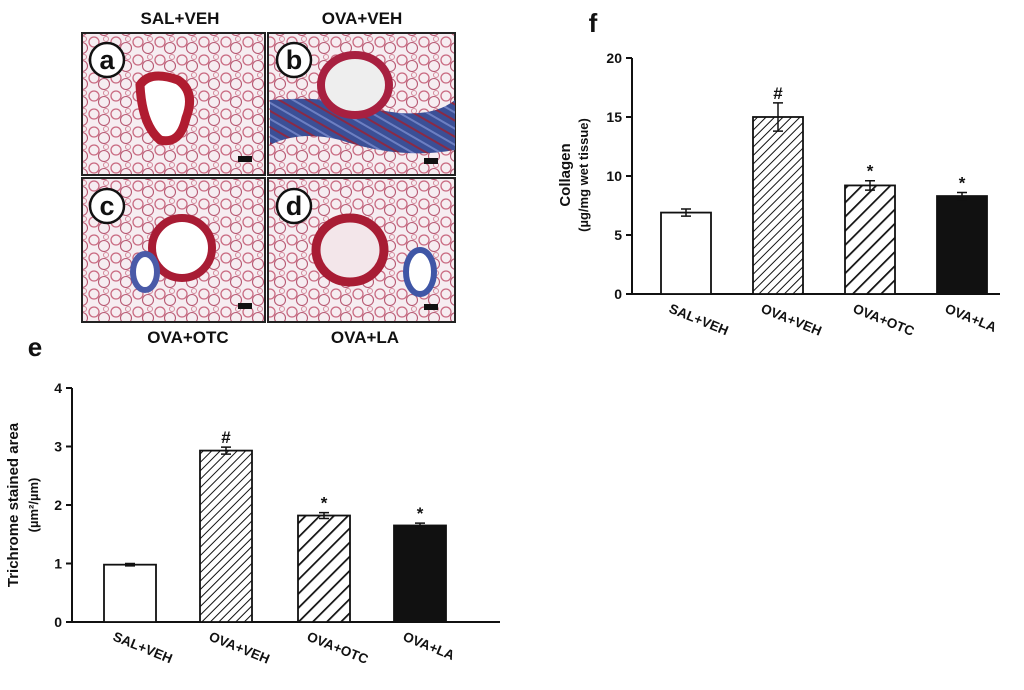 Image resolution: width=1024 pixels, height=690 pixels. Describe the element at coordinates (362, 126) in the screenshot. I see `fibrosis` at that location.